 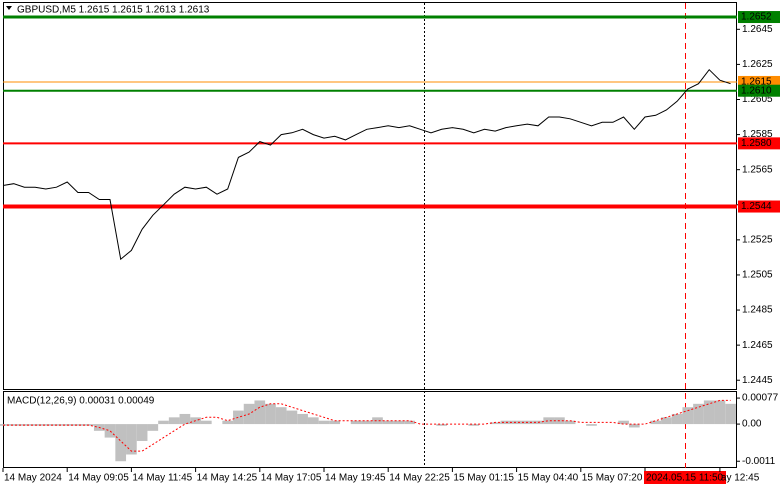 I want to click on x-tick-label: 14 May 09:05, so click(x=98, y=478).